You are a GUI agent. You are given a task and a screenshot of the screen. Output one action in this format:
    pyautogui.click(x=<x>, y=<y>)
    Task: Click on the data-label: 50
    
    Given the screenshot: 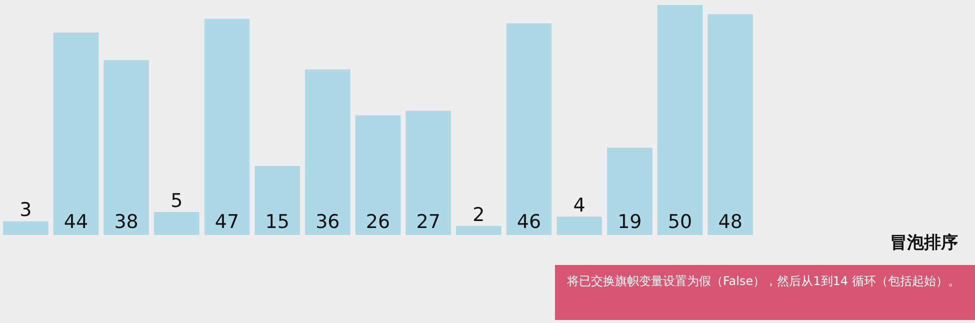 What is the action you would take?
    pyautogui.click(x=680, y=222)
    